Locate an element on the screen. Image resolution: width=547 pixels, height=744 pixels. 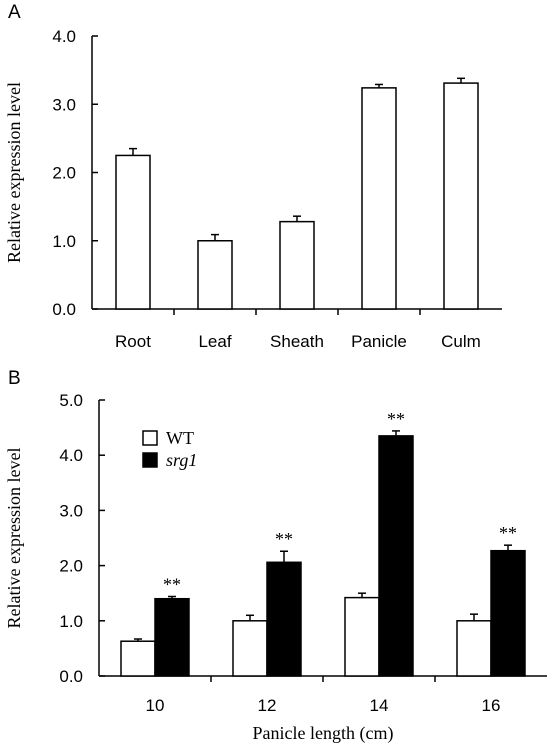
panel-letter: B is located at coordinates (14, 378).